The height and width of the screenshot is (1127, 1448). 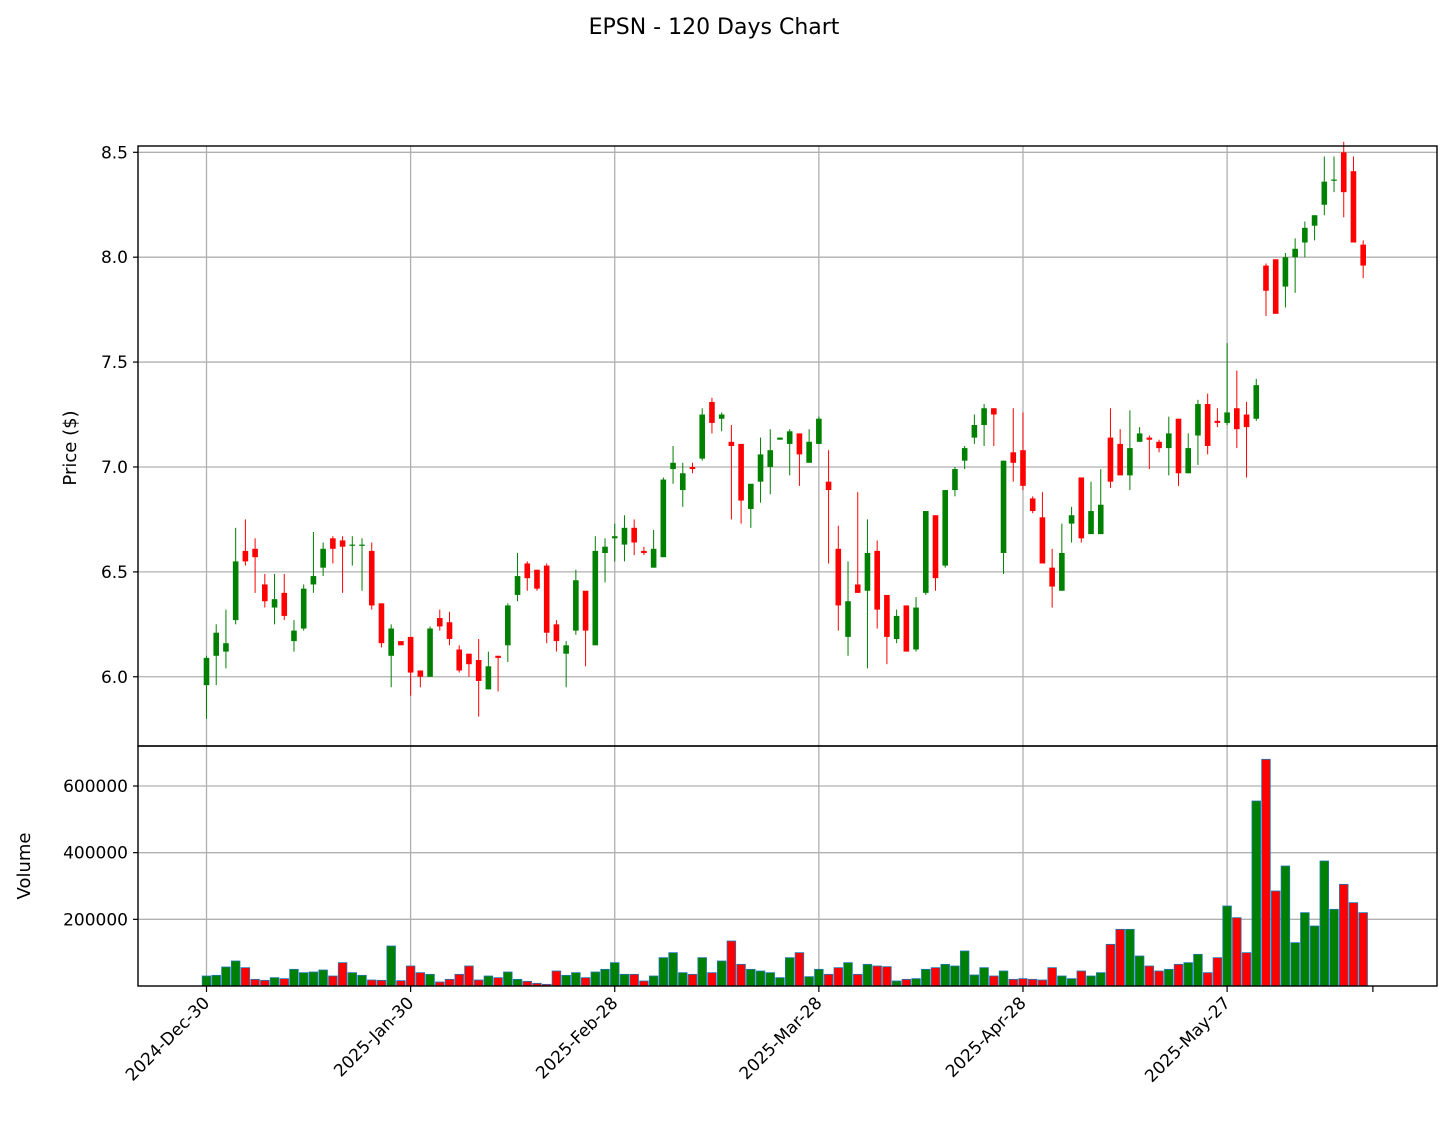 I want to click on price-tick-label: 6.0, so click(x=114, y=678).